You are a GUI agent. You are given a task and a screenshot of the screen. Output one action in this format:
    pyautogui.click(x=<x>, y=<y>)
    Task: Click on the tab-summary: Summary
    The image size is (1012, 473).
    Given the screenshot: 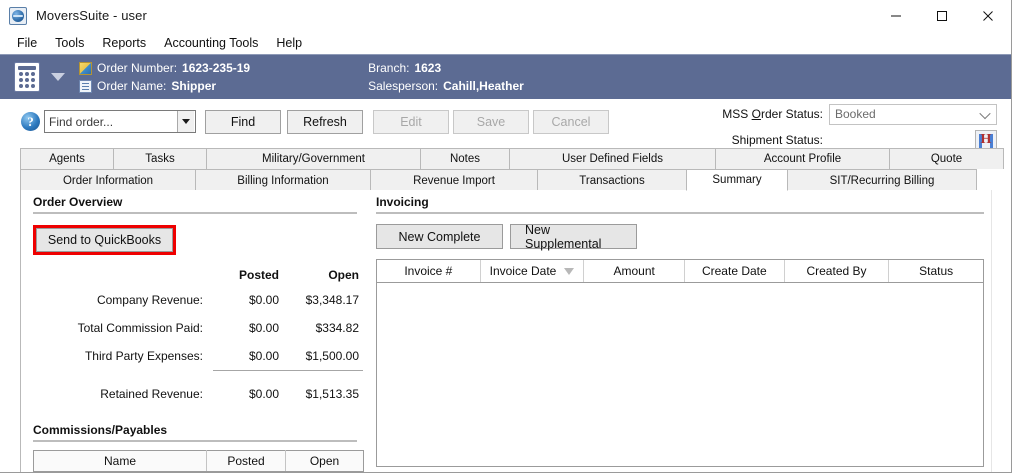 What is the action you would take?
    pyautogui.click(x=737, y=180)
    